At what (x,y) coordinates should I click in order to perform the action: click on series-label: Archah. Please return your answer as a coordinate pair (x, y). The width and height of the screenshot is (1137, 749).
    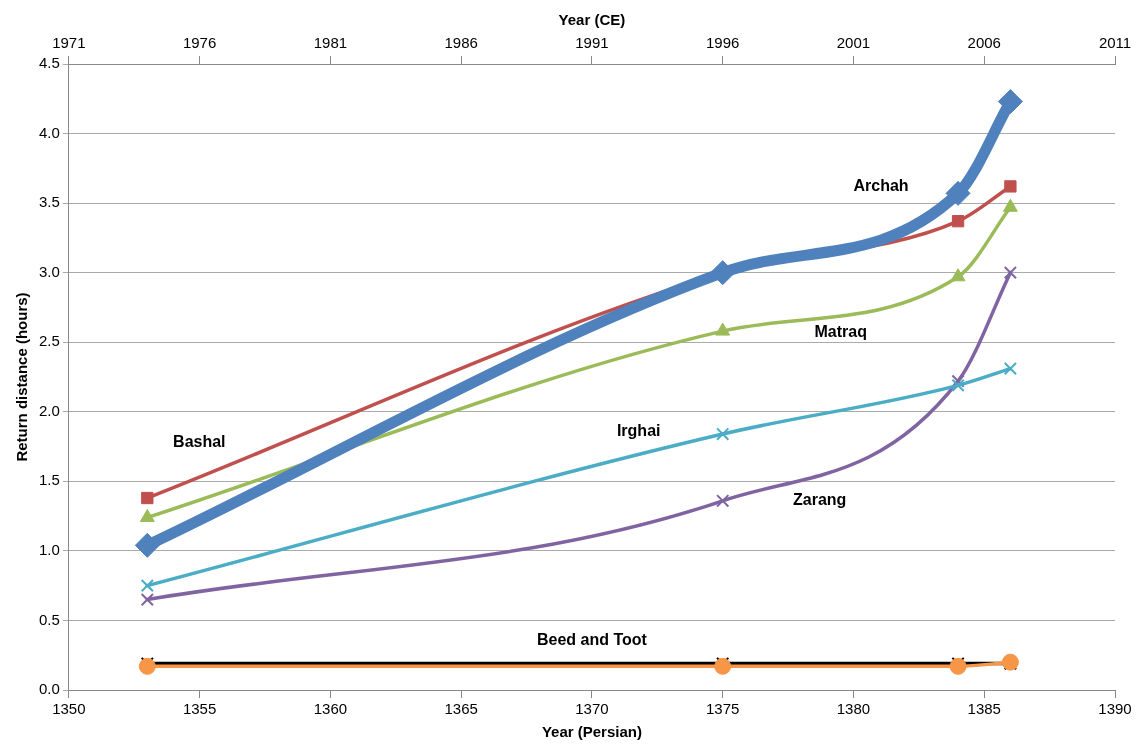
    Looking at the image, I should click on (881, 185).